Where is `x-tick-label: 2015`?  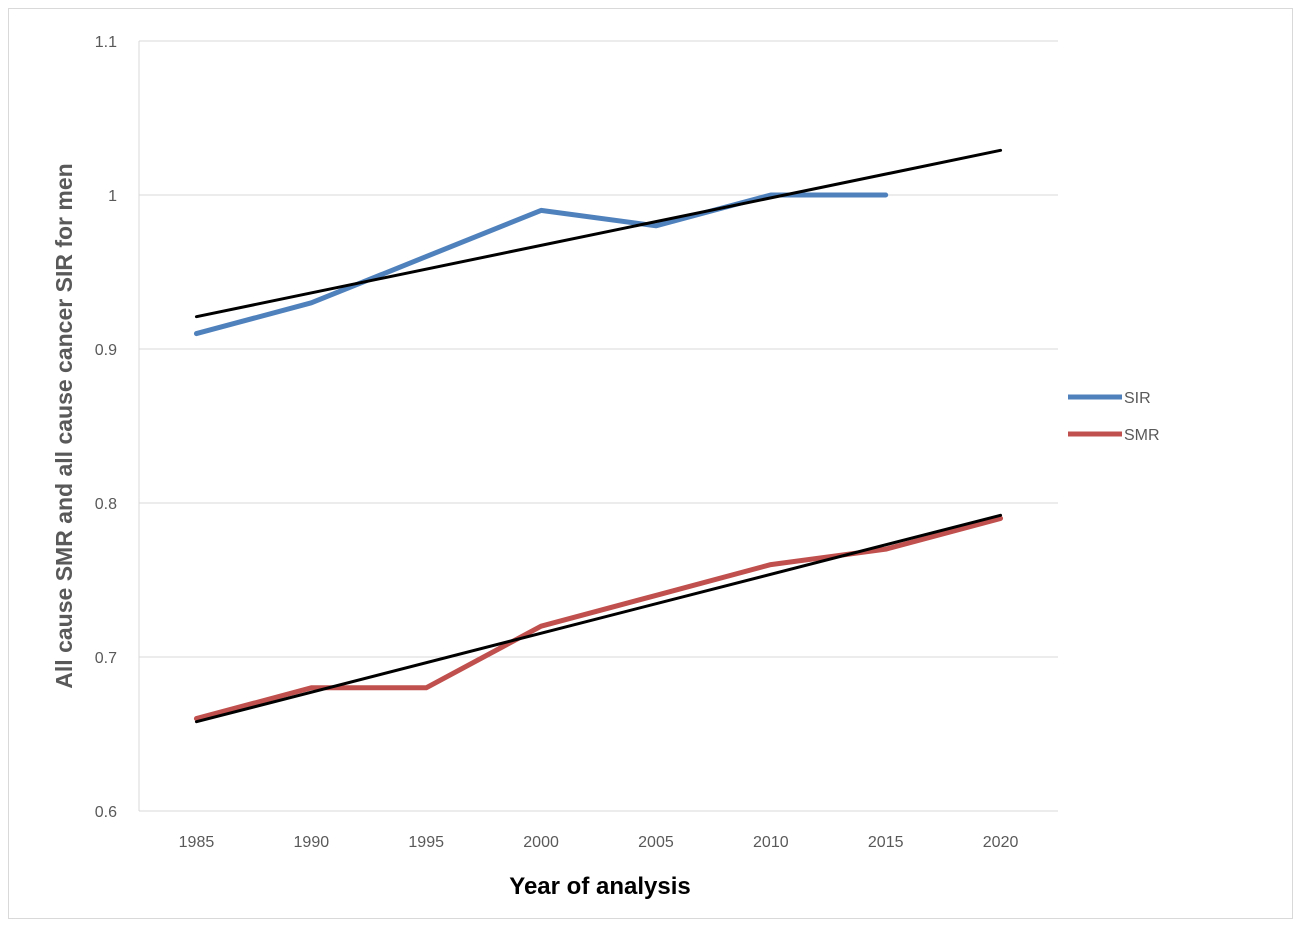 x-tick-label: 2015 is located at coordinates (886, 842).